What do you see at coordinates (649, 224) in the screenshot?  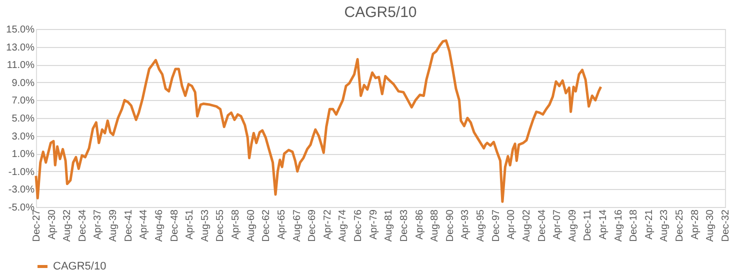 I see `x-tick-label: Apr-21` at bounding box center [649, 224].